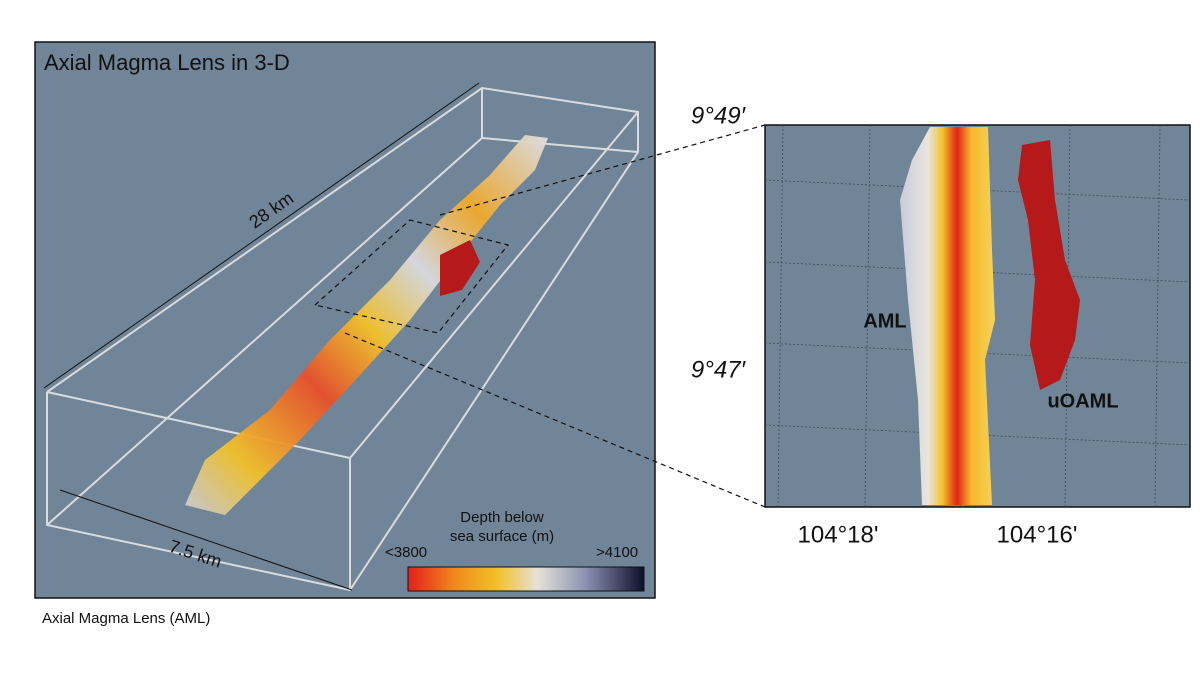 The height and width of the screenshot is (675, 1200). What do you see at coordinates (947, 316) in the screenshot?
I see `aml-strip` at bounding box center [947, 316].